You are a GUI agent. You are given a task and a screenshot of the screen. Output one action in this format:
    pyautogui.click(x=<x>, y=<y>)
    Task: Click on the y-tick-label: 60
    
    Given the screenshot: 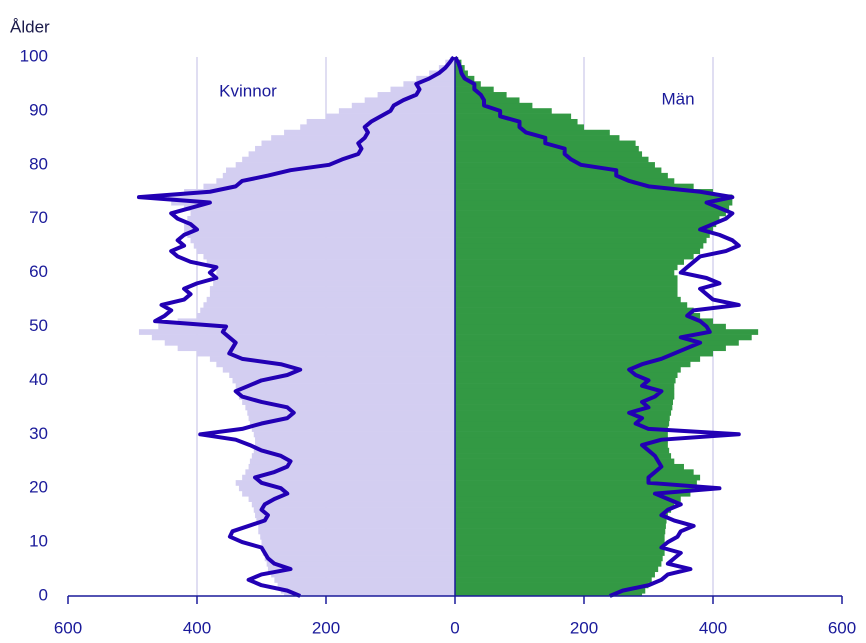 What is the action you would take?
    pyautogui.click(x=38, y=271)
    